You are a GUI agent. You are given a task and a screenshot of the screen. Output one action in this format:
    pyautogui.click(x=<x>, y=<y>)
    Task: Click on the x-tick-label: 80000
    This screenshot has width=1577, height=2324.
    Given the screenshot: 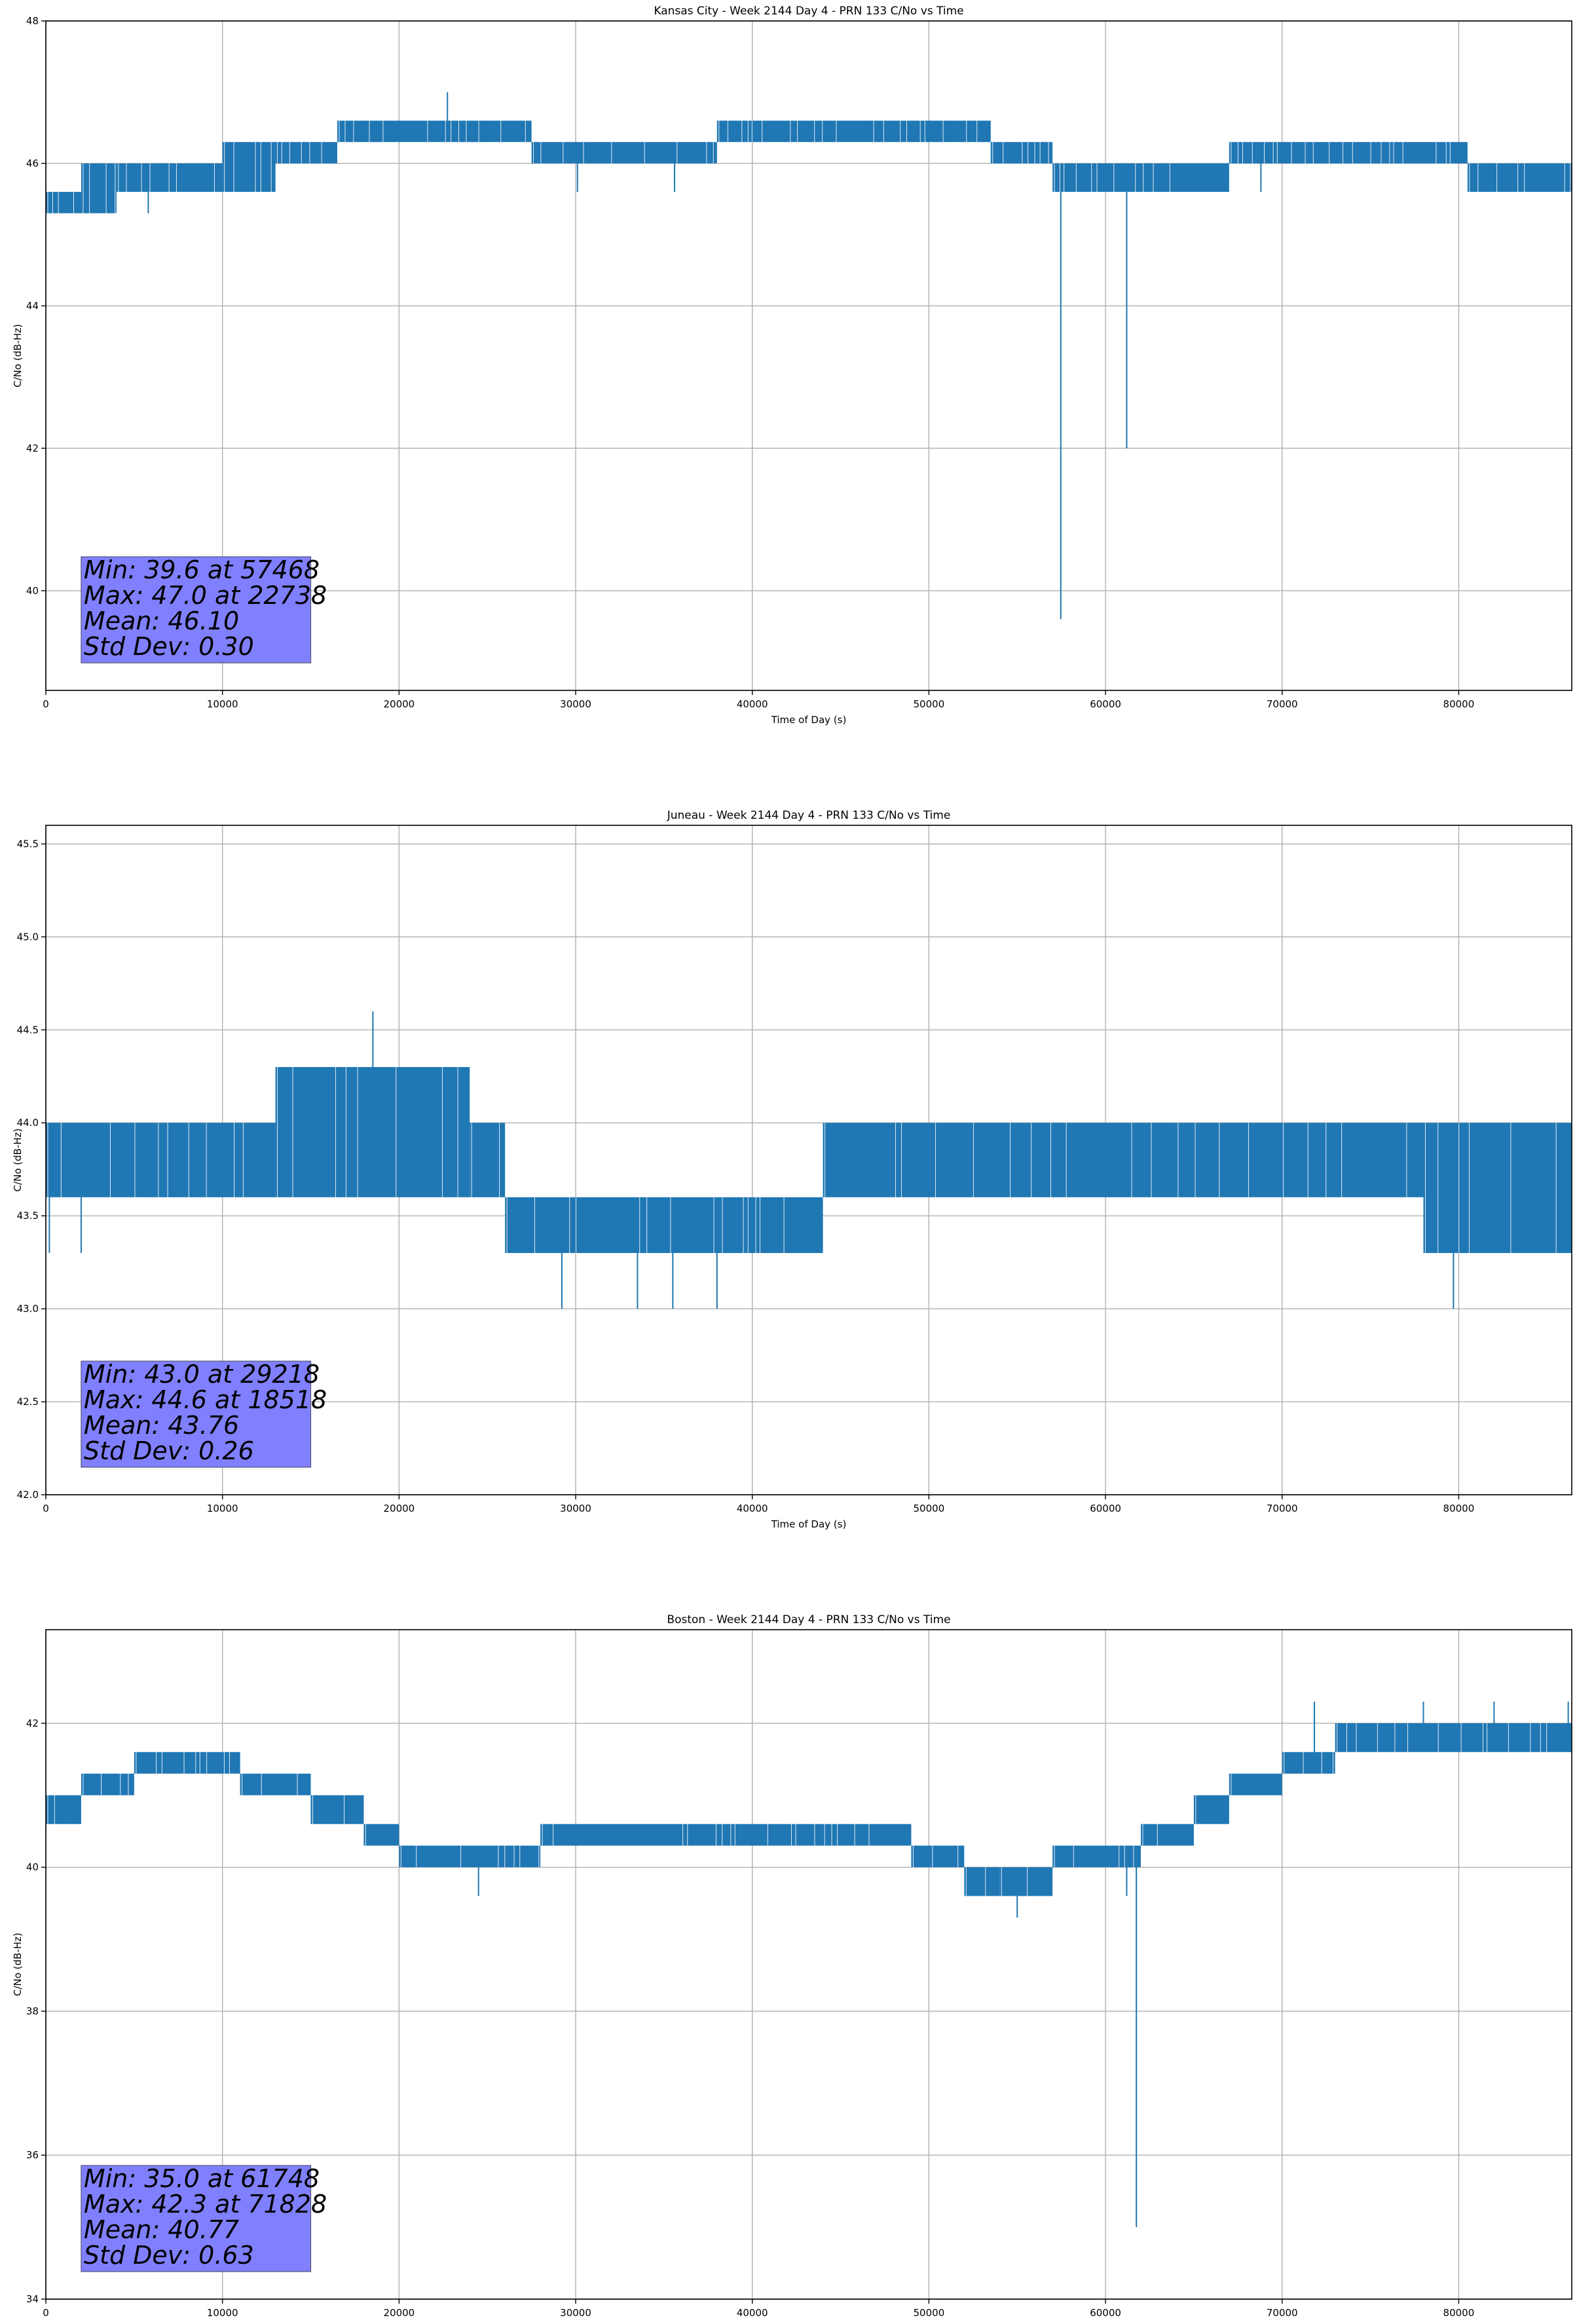 What is the action you would take?
    pyautogui.click(x=1459, y=2313)
    